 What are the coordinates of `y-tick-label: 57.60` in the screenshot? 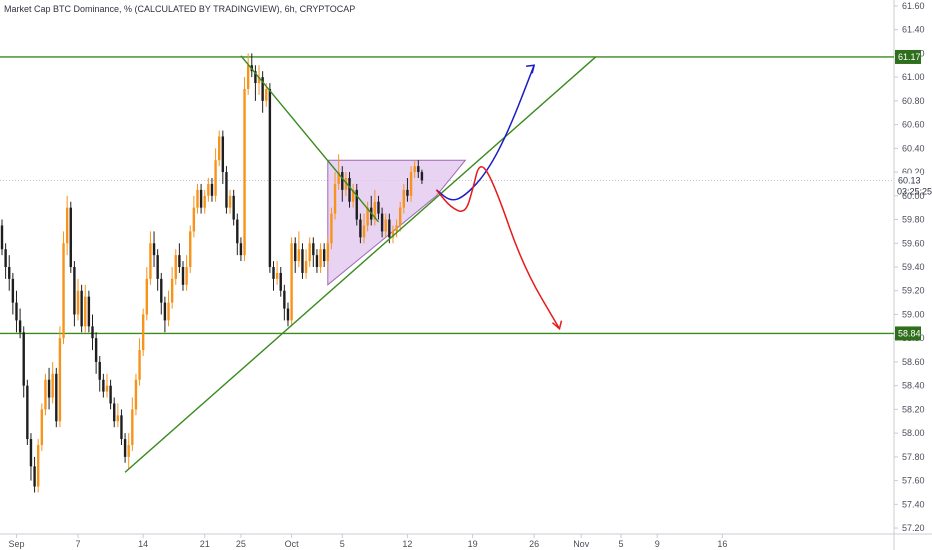 It's located at (913, 481).